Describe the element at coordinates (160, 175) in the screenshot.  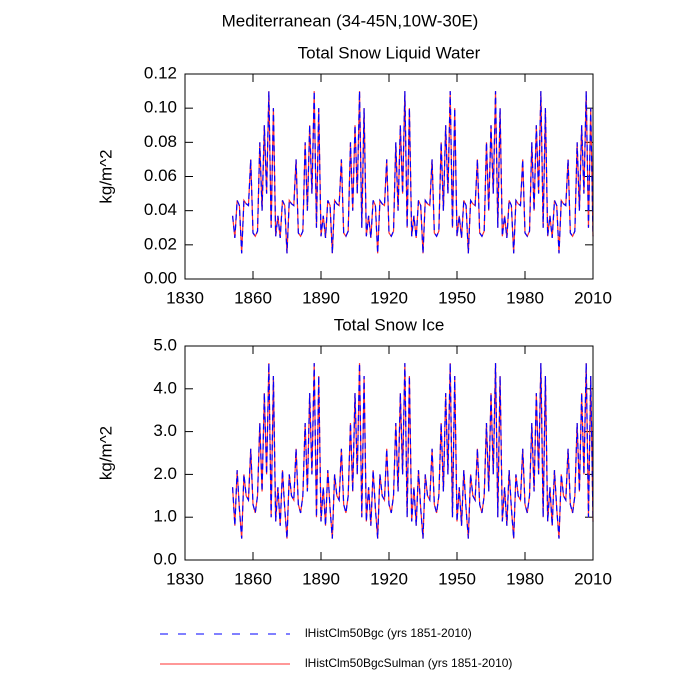
I see `y-tick-label: 0.06` at that location.